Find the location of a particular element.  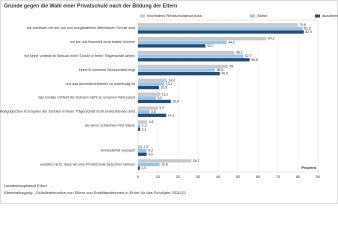

value-label: 33,7 is located at coordinates (210, 46).